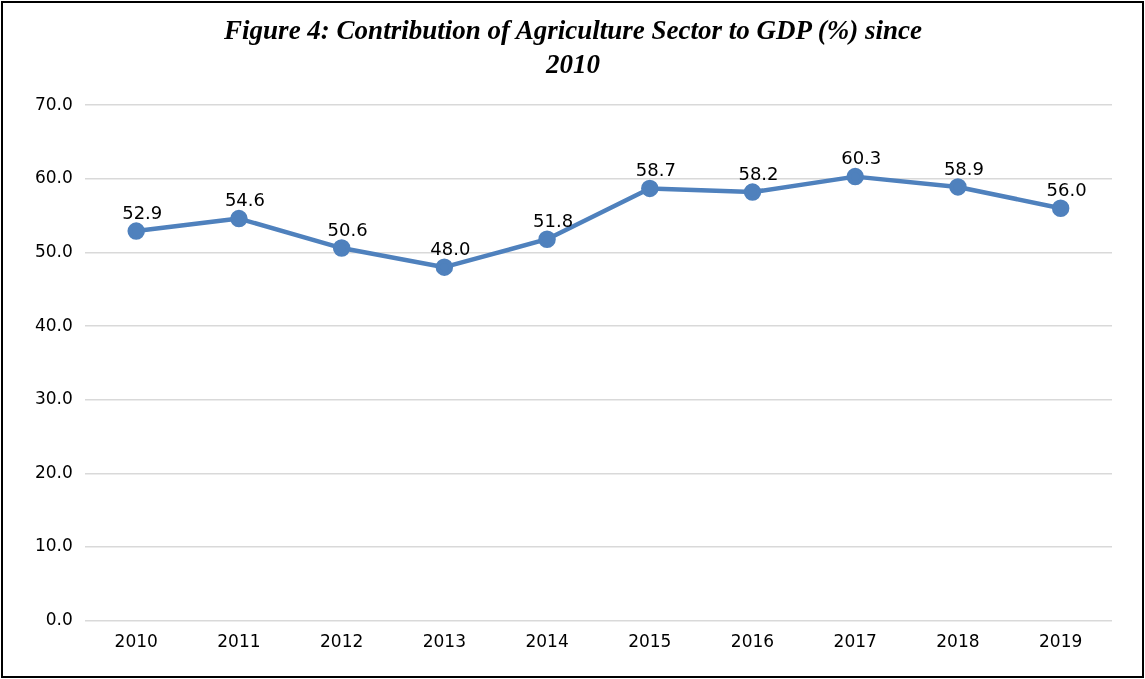 The height and width of the screenshot is (679, 1145). What do you see at coordinates (136, 641) in the screenshot?
I see `x-tick-label: 2010` at bounding box center [136, 641].